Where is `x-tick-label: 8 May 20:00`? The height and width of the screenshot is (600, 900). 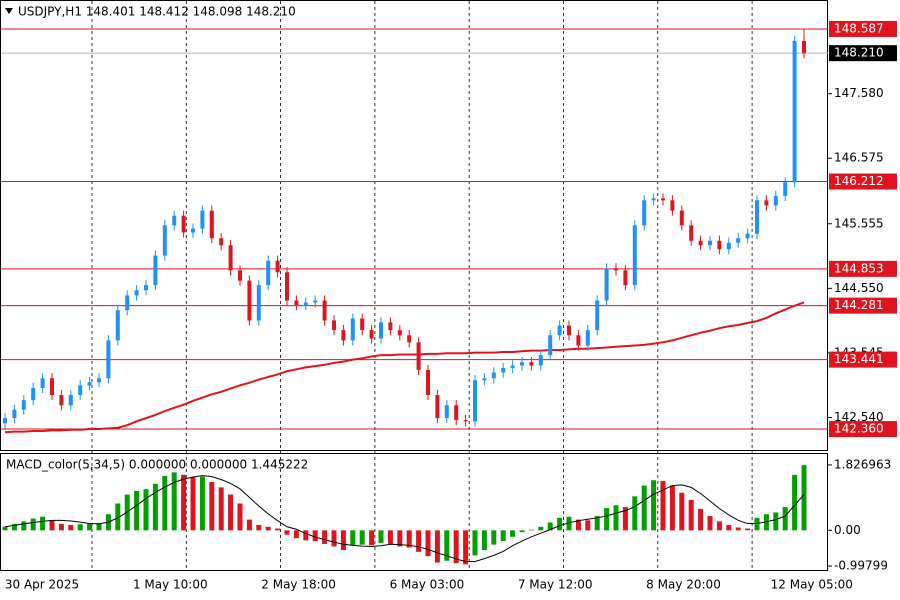
x-tick-label: 8 May 20:00 is located at coordinates (683, 585).